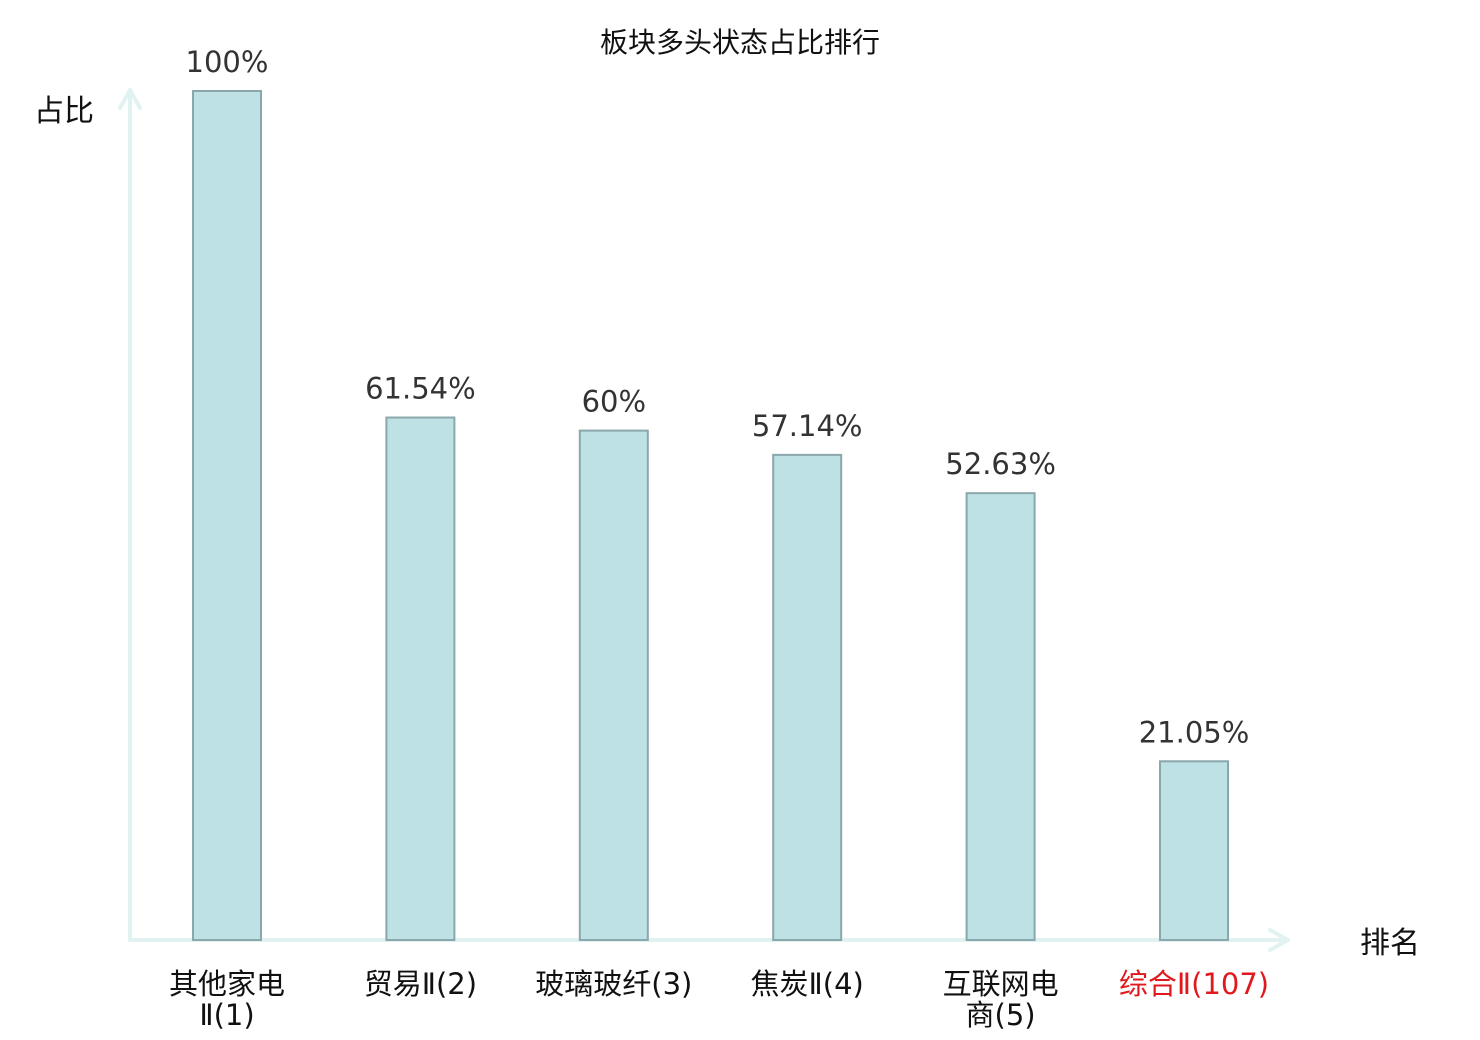 This screenshot has height=1040, width=1480. Describe the element at coordinates (1001, 984) in the screenshot. I see `category-label-5-line-1: 互联网电` at that location.